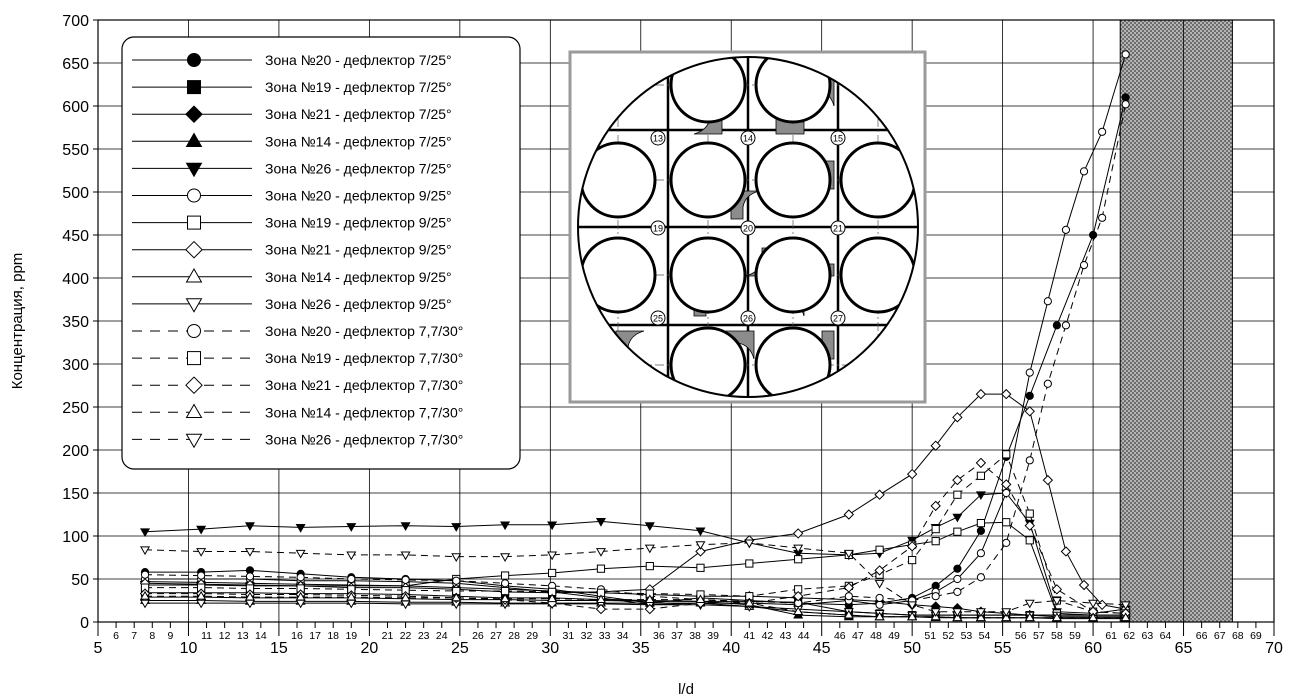 The width and height of the screenshot is (1293, 698). I want to click on cell-label: 25, so click(658, 319).